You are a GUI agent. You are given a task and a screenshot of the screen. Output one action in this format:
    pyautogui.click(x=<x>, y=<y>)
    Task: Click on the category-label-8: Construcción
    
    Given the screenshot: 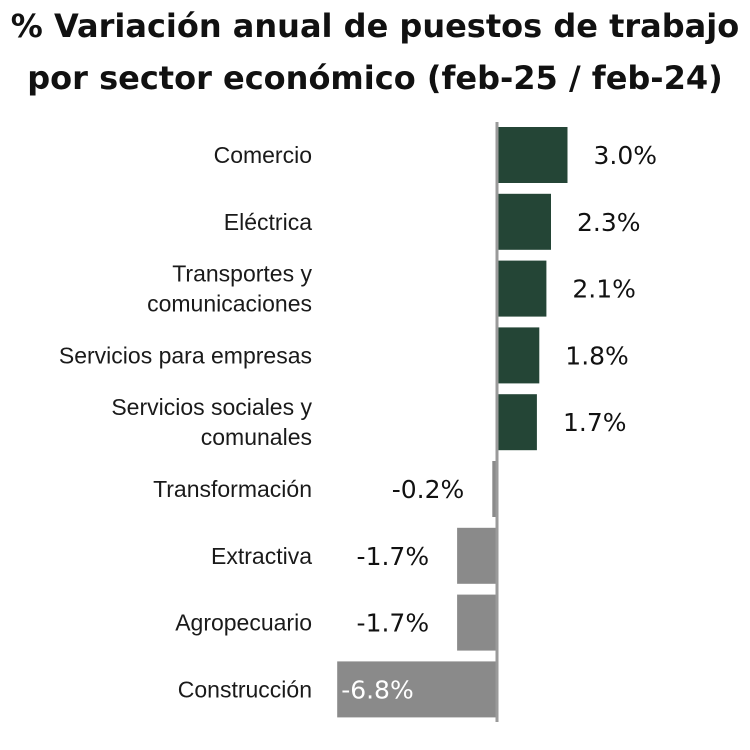 What is the action you would take?
    pyautogui.click(x=245, y=689)
    